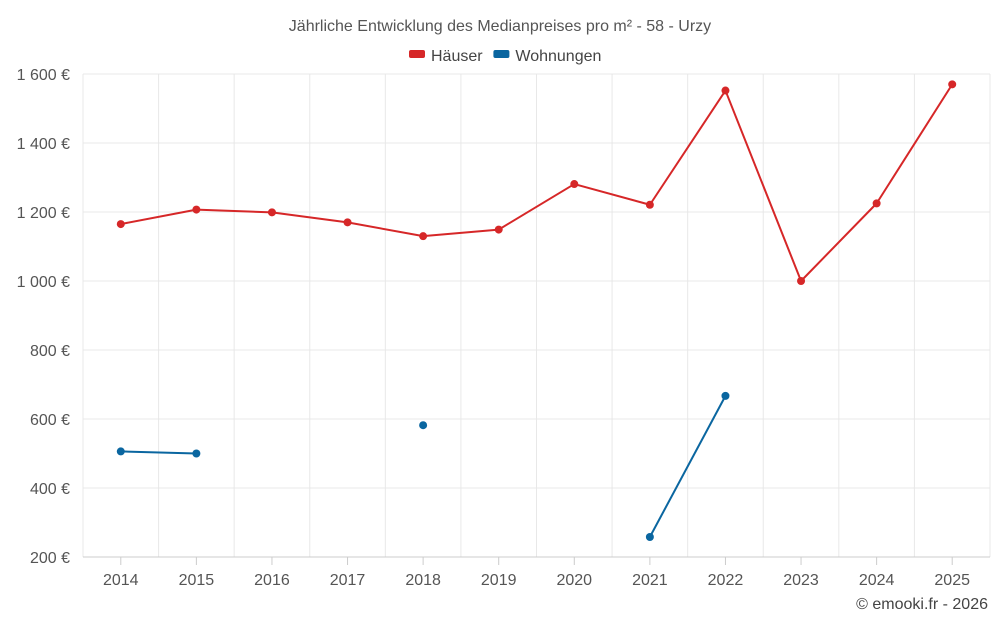  Describe the element at coordinates (457, 56) in the screenshot. I see `legend-label: Häuser` at that location.